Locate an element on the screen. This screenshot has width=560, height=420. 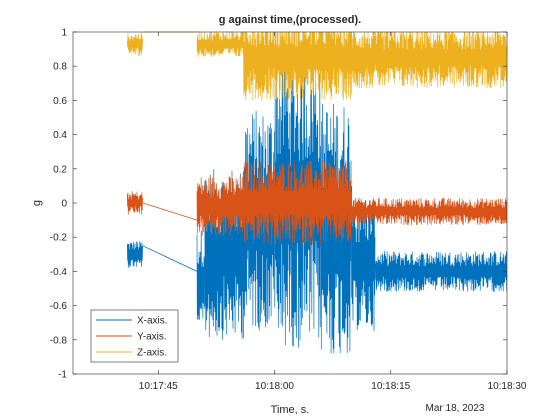
y-tick-label: -0.2 is located at coordinates (59, 238).